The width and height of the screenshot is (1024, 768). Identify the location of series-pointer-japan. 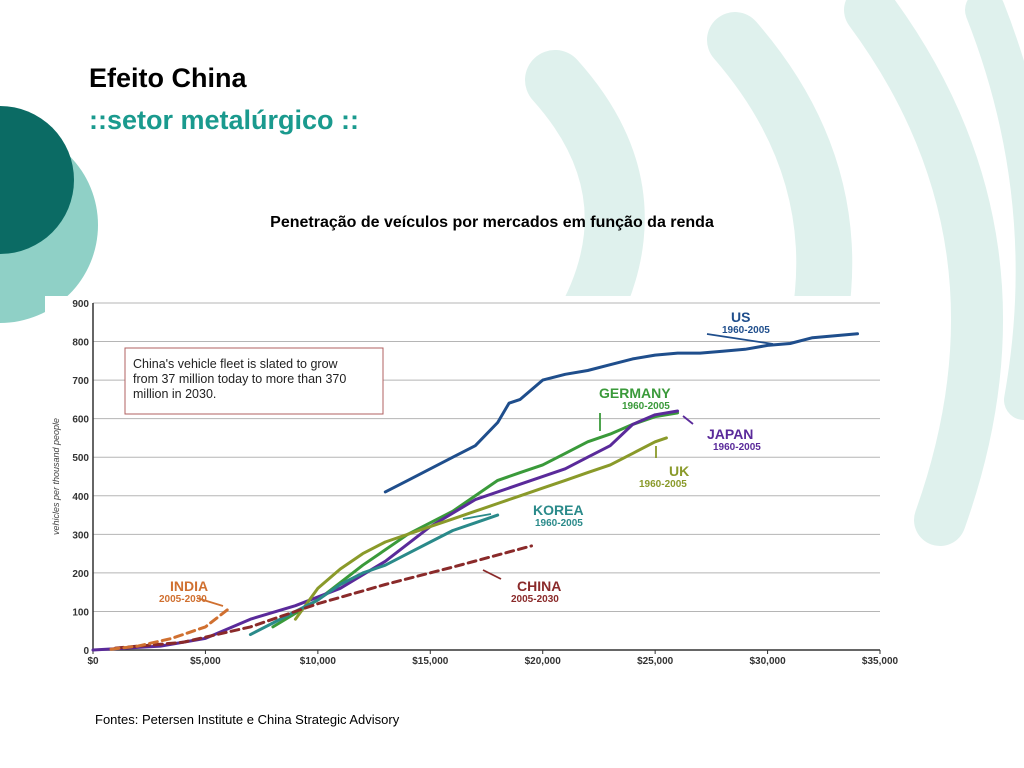
(688, 420).